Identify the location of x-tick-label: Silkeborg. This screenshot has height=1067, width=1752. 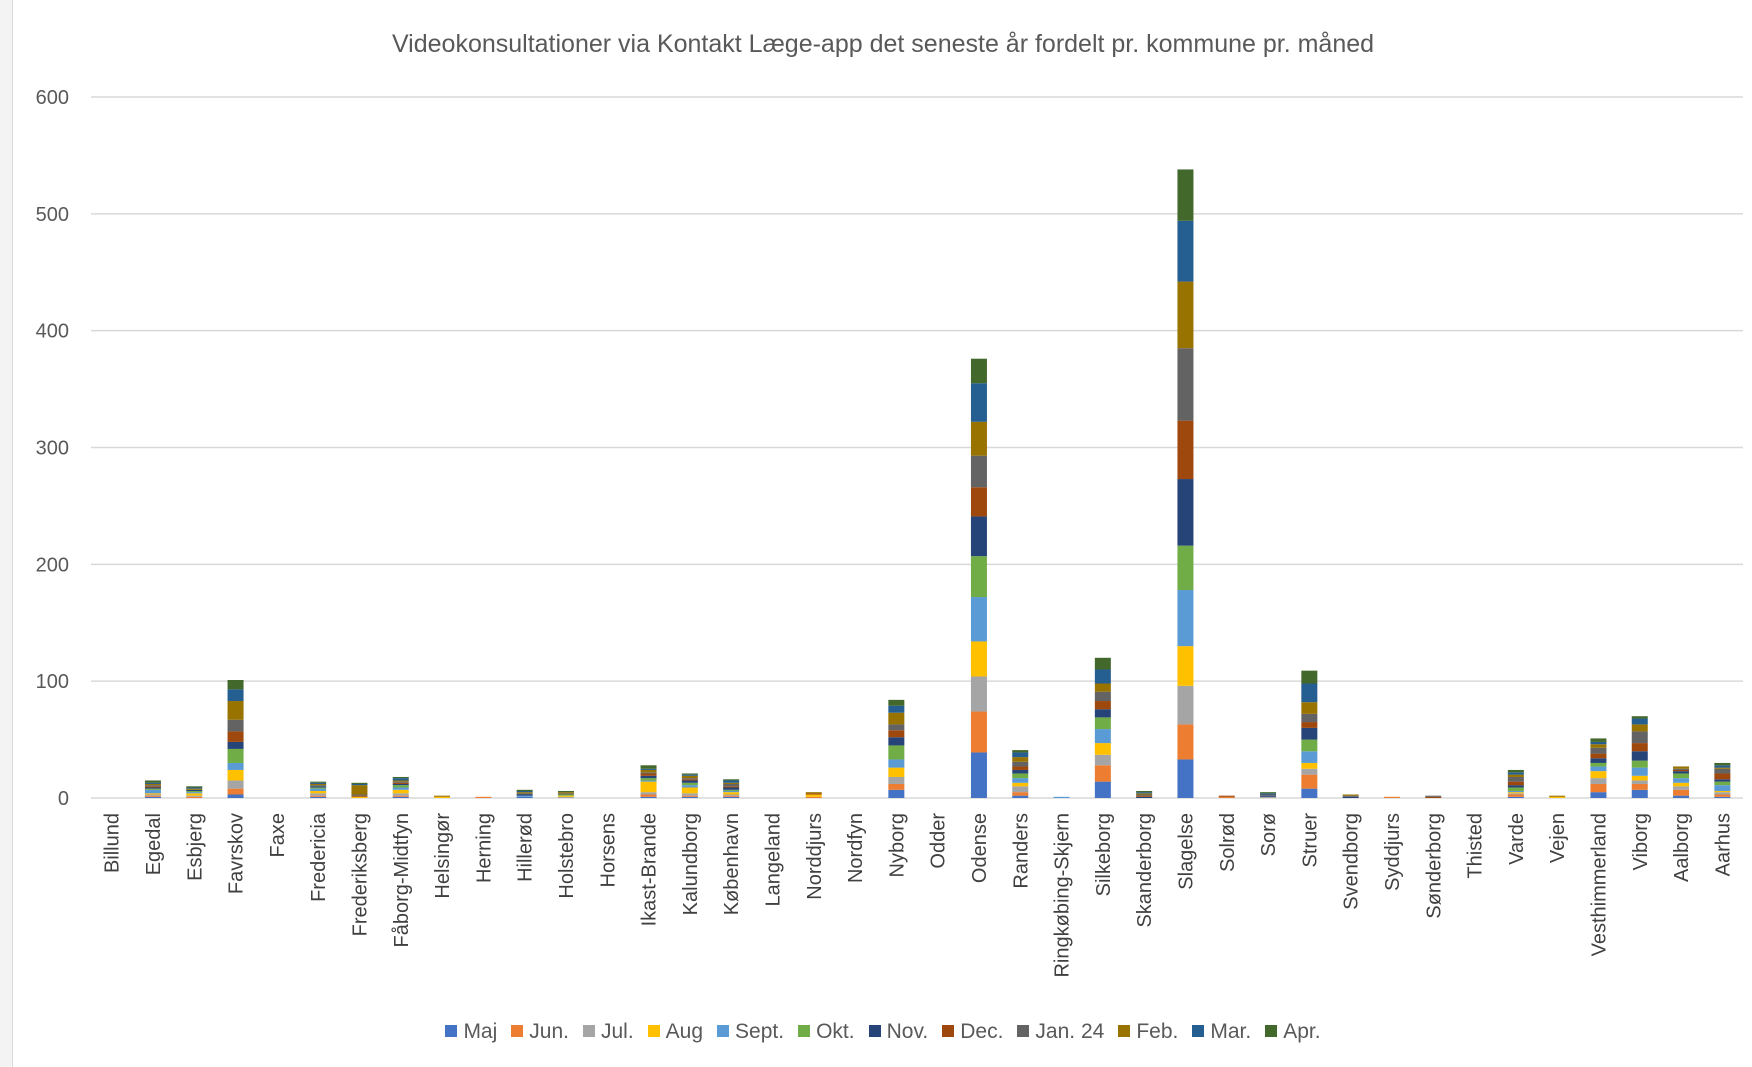
(1104, 854).